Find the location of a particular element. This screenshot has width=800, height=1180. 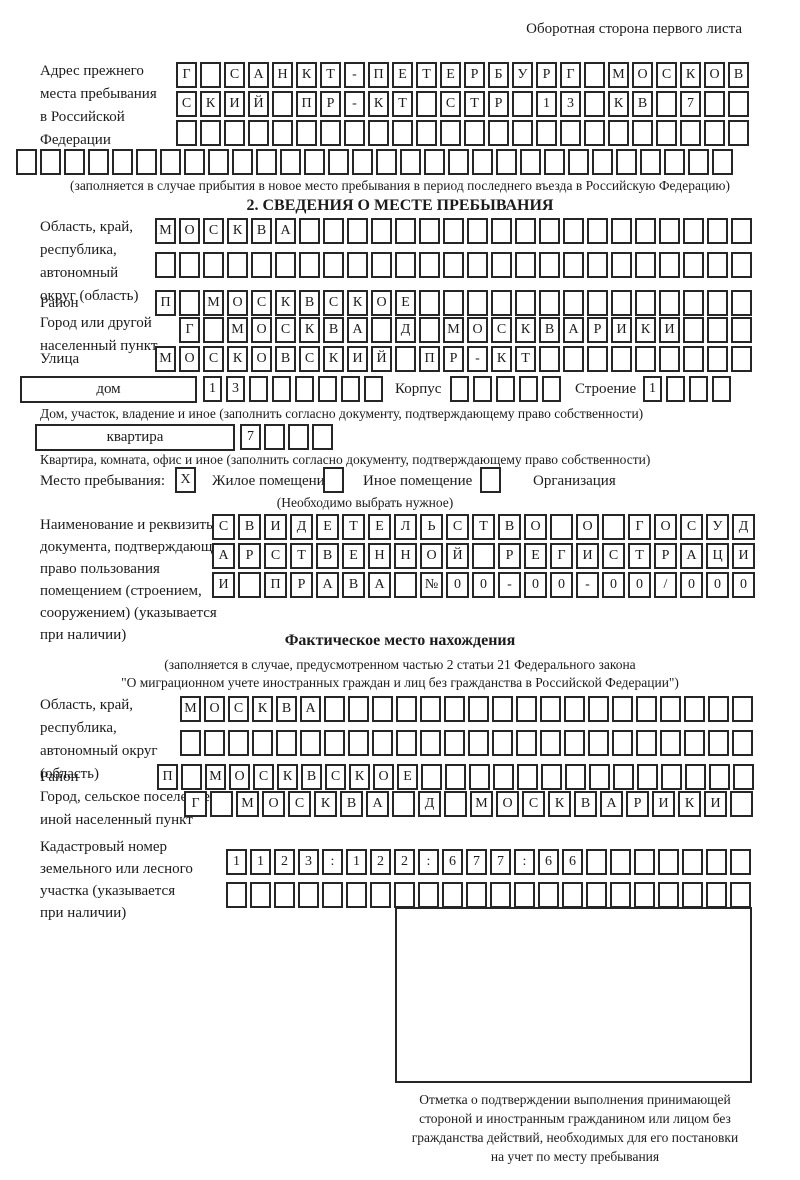

form-cell: Б is located at coordinates (498, 75).